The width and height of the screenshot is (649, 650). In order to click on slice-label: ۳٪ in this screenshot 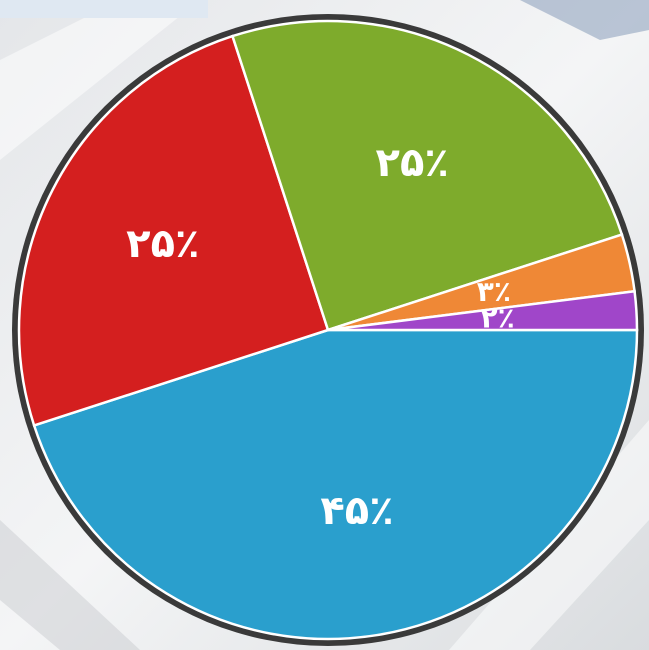, I will do `click(494, 291)`.